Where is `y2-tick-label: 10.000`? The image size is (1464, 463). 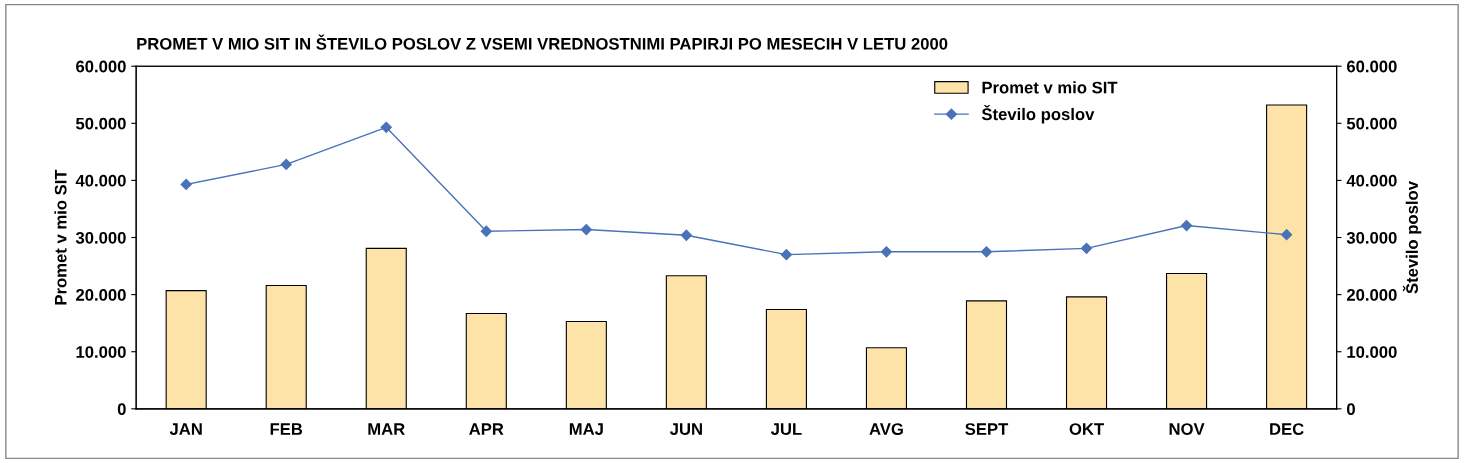 y2-tick-label: 10.000 is located at coordinates (1372, 352).